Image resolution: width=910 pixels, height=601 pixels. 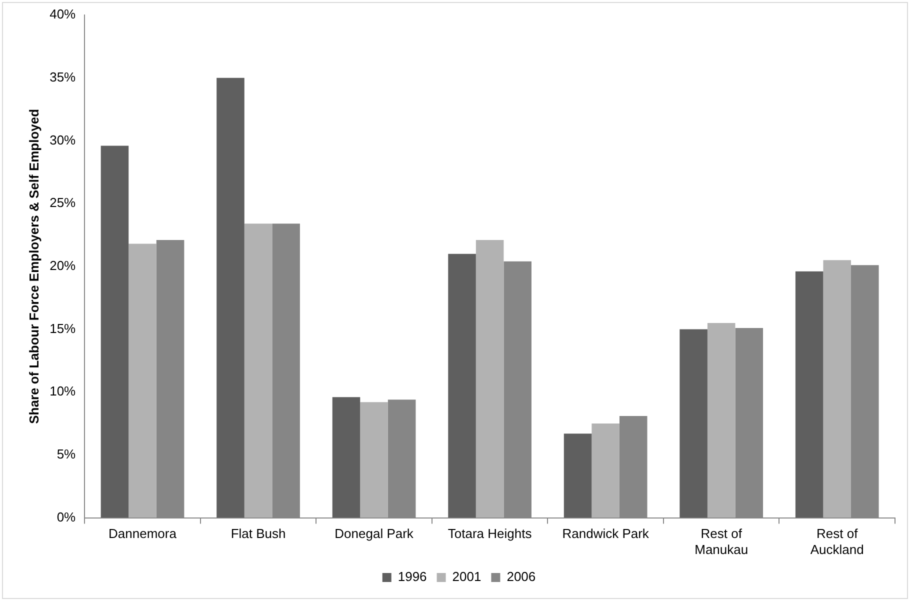 What do you see at coordinates (63, 265) in the screenshot?
I see `y-tick-label: 20%` at bounding box center [63, 265].